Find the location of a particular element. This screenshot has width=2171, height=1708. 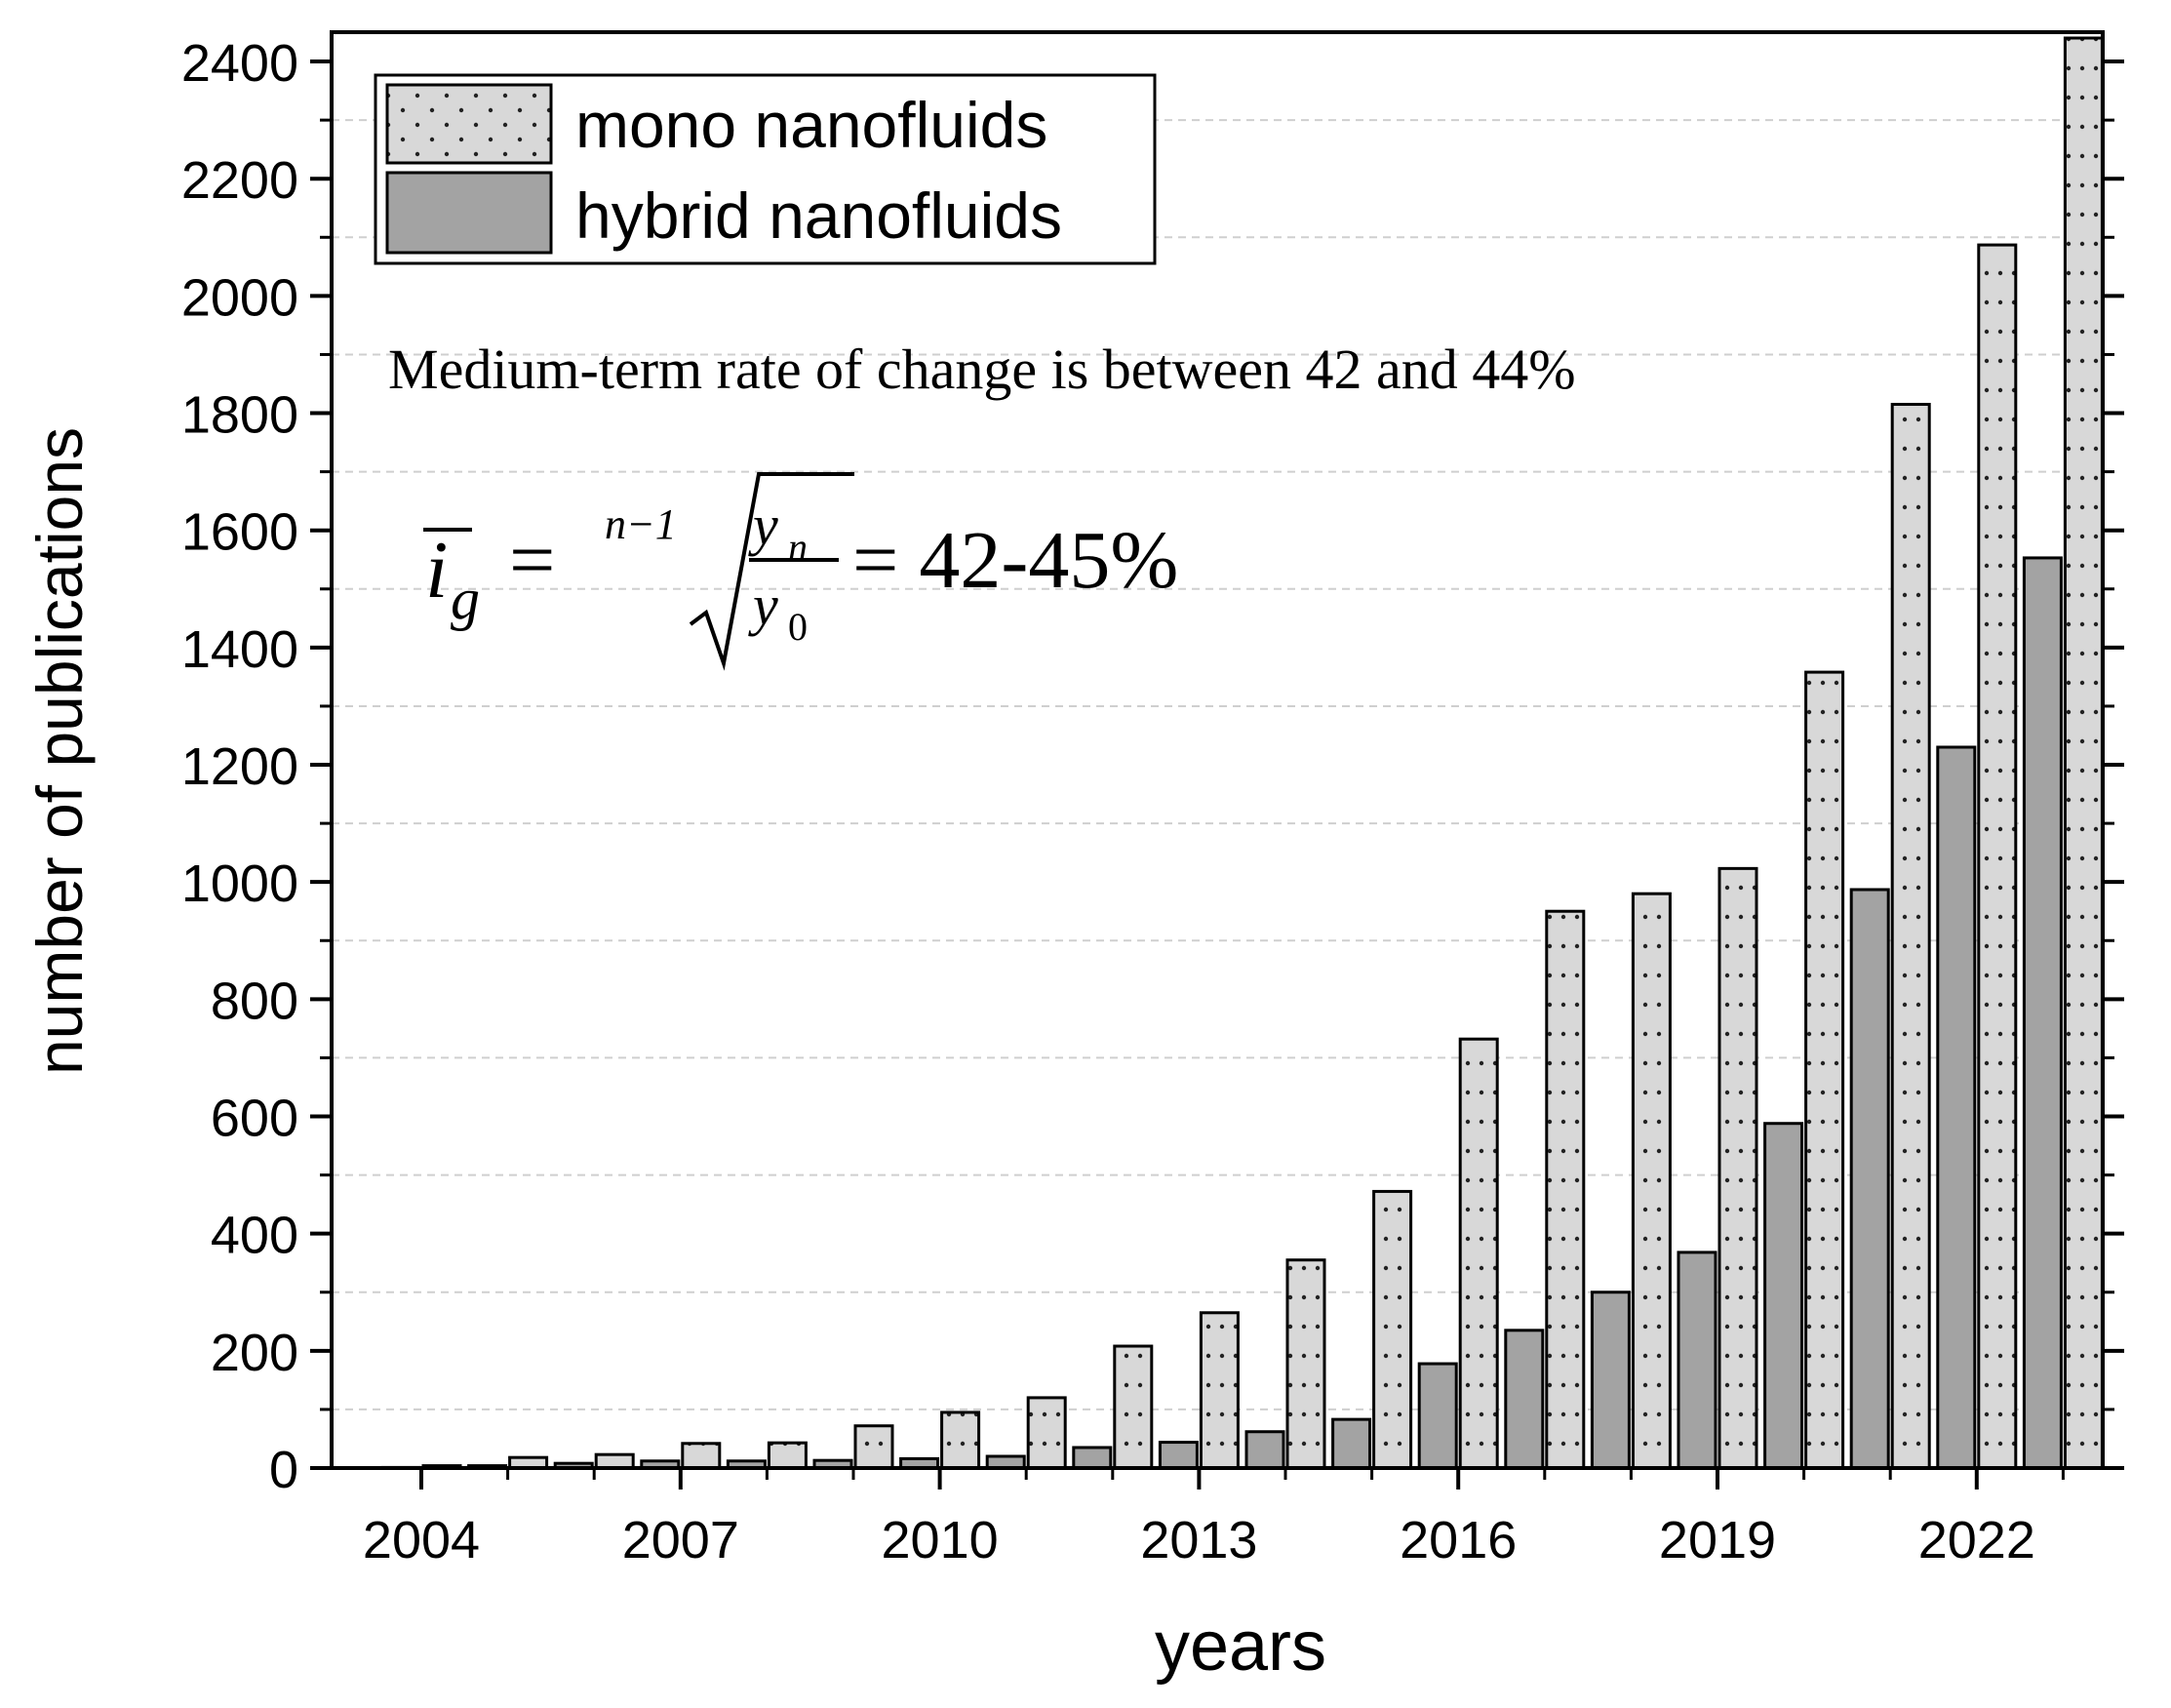

y-tick-label: 1000 is located at coordinates (239, 883).